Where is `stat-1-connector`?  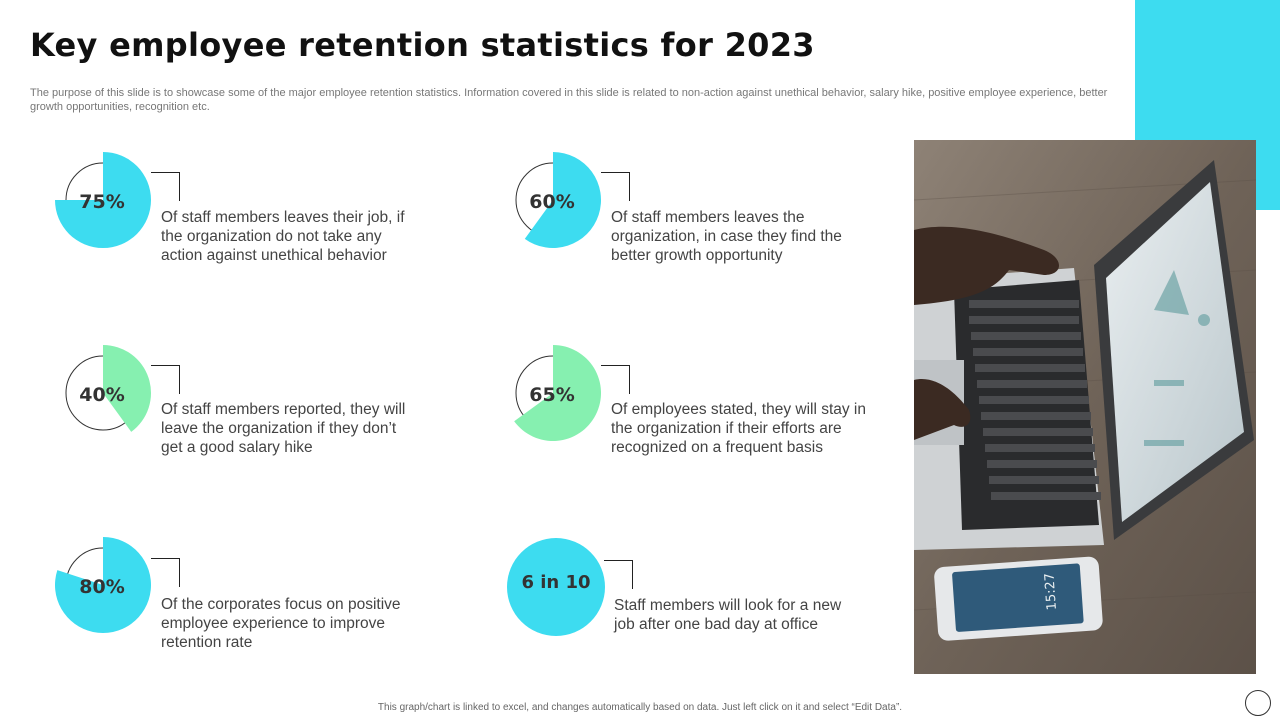 stat-1-connector is located at coordinates (165, 186).